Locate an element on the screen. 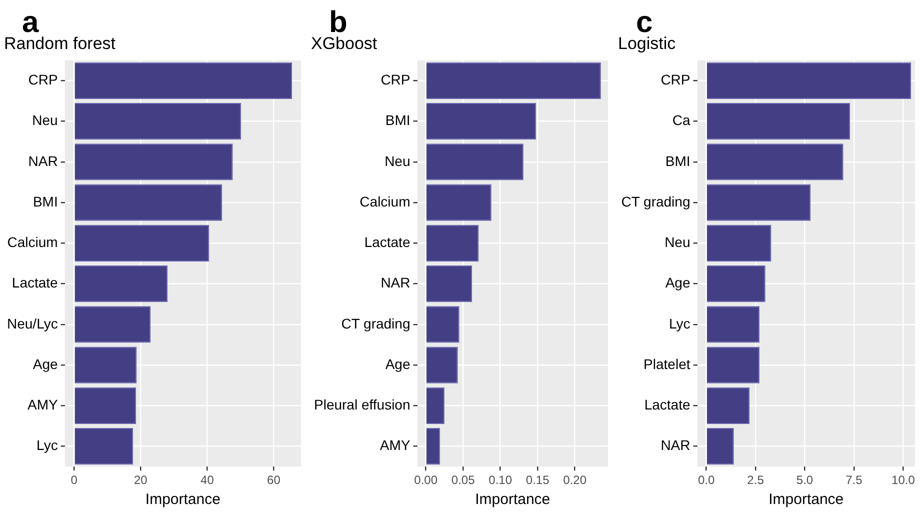  chart-title: XGboost is located at coordinates (344, 43).